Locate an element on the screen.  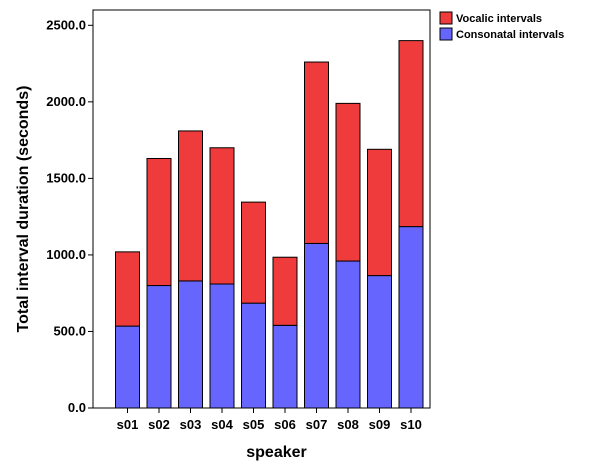
bar-consonatal-s01 is located at coordinates (127, 367).